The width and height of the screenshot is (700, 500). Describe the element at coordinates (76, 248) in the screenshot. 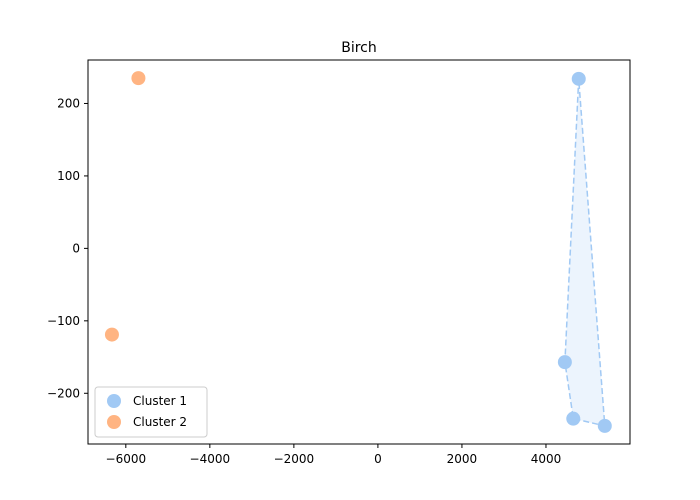

I see `y-tick-label: 0` at that location.